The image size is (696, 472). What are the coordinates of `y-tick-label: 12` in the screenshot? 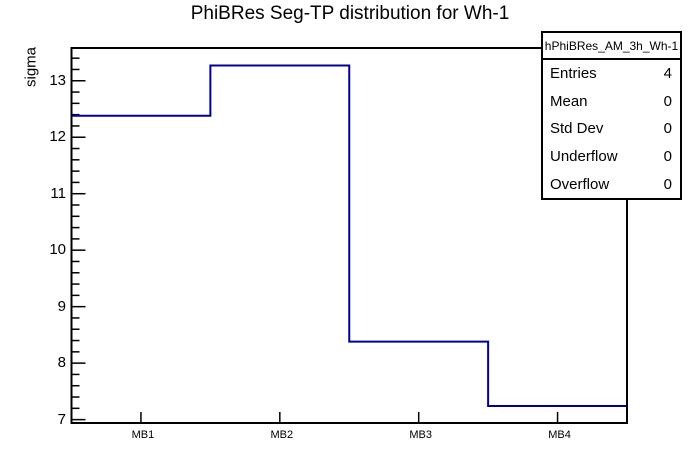 It's located at (57, 137).